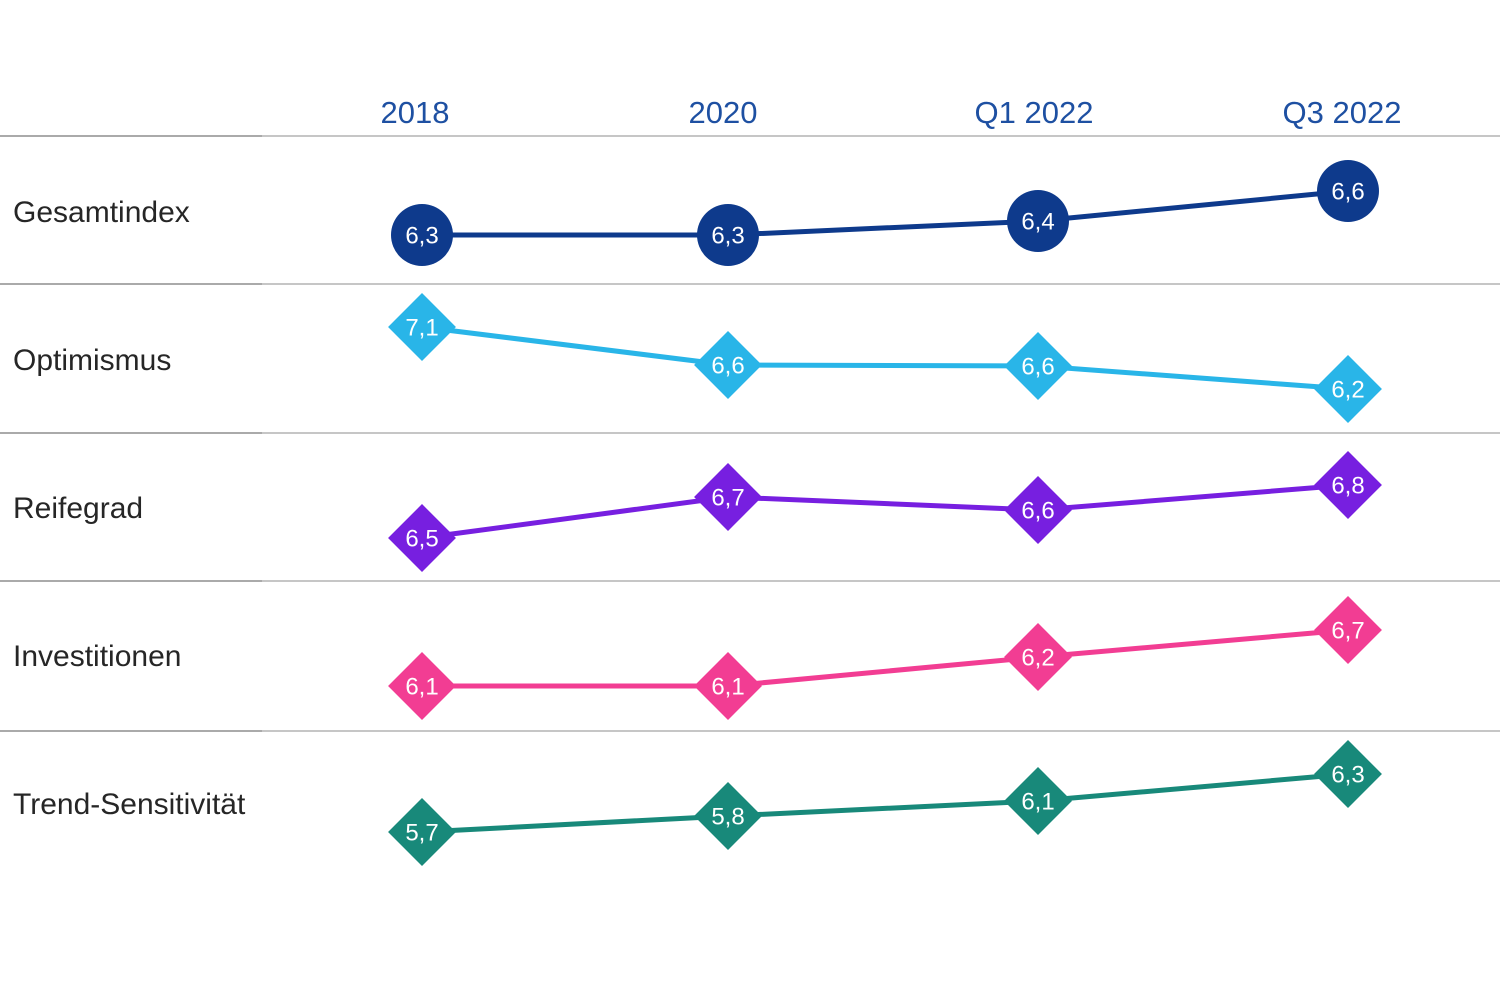 This screenshot has width=1500, height=1000. Describe the element at coordinates (415, 112) in the screenshot. I see `column-header-2018: 2018` at that location.